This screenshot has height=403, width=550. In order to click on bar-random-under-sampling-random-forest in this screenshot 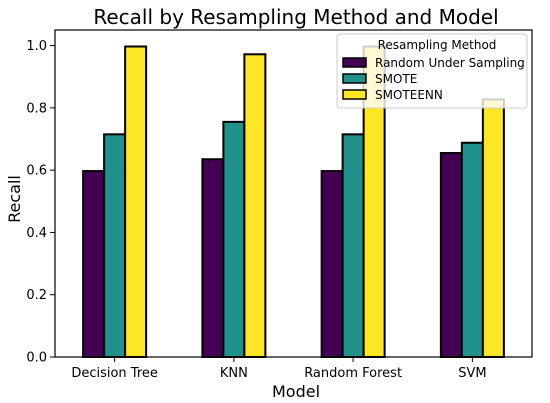, I will do `click(332, 264)`.